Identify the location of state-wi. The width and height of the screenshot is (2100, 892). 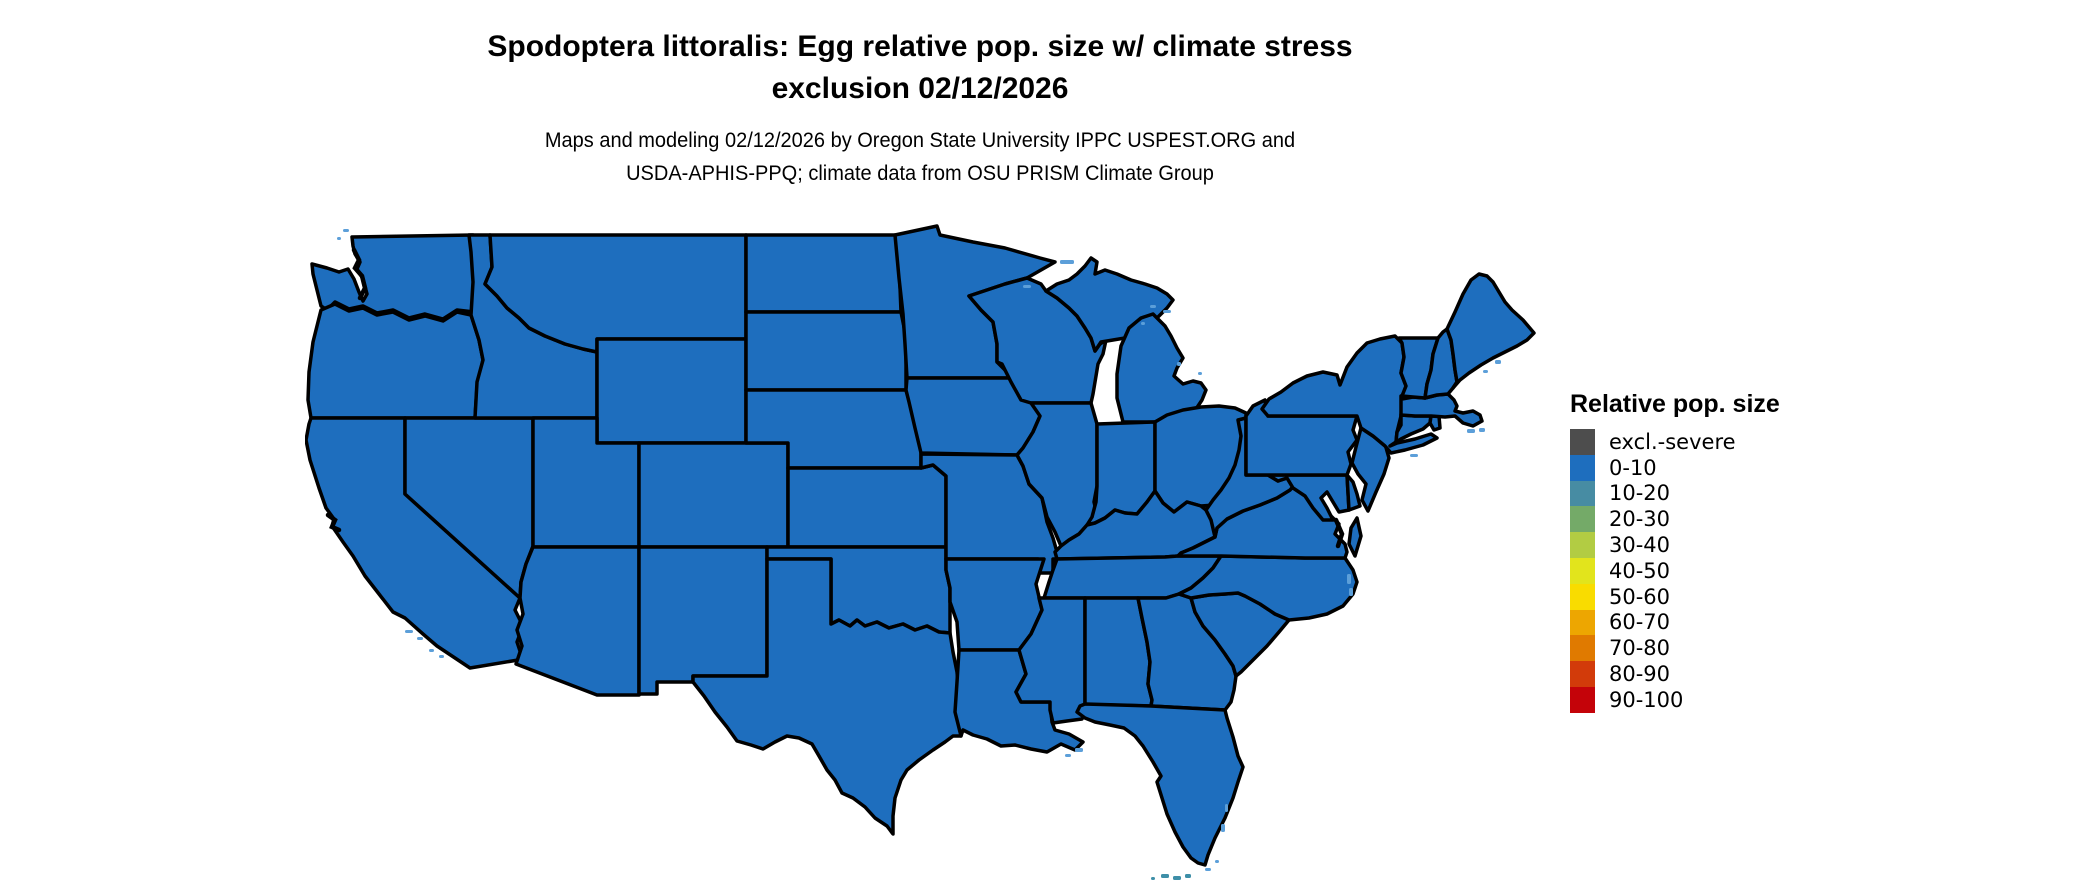
(1037, 340).